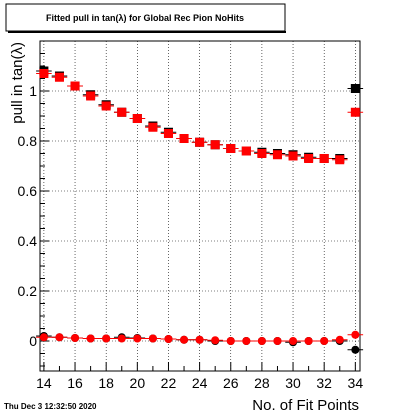  What do you see at coordinates (28, 291) in the screenshot?
I see `y-tick-label: 0.2` at bounding box center [28, 291].